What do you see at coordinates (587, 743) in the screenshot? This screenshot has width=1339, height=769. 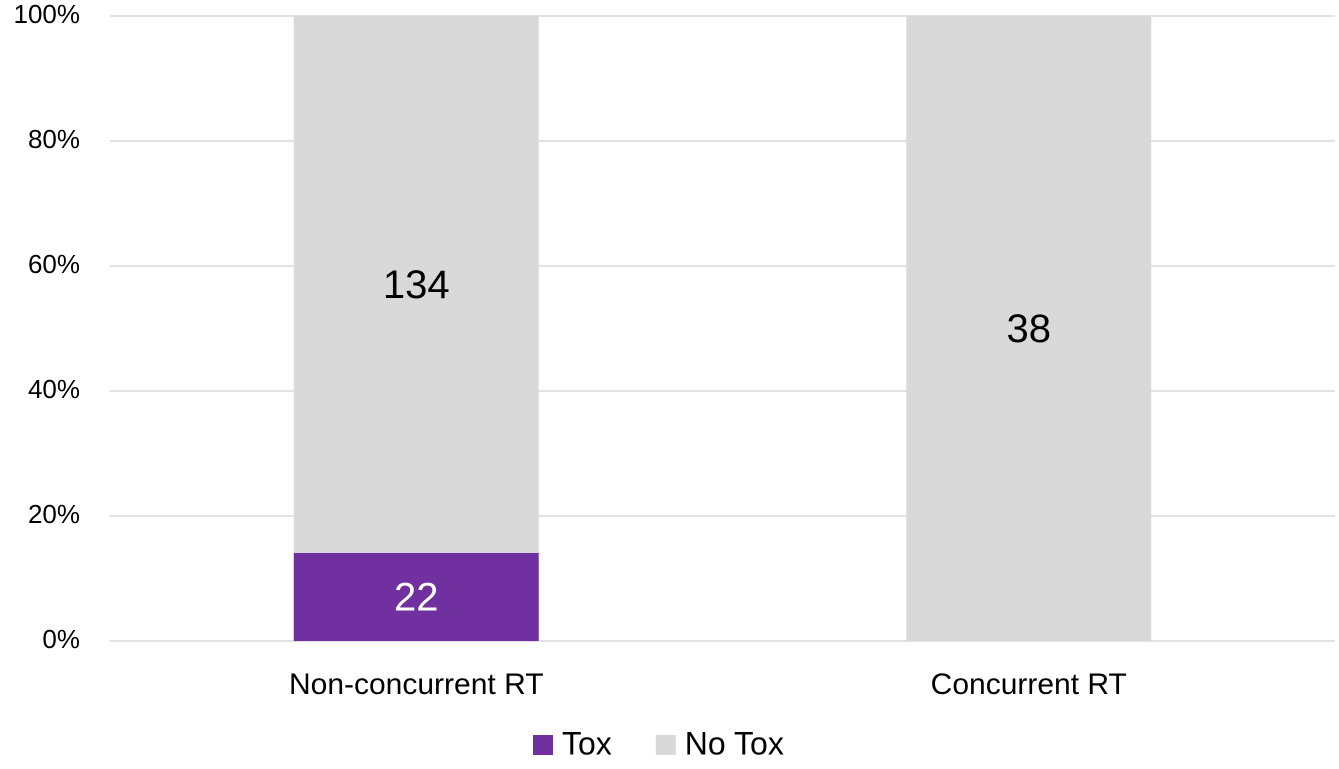 I see `legend-label: Tox` at bounding box center [587, 743].